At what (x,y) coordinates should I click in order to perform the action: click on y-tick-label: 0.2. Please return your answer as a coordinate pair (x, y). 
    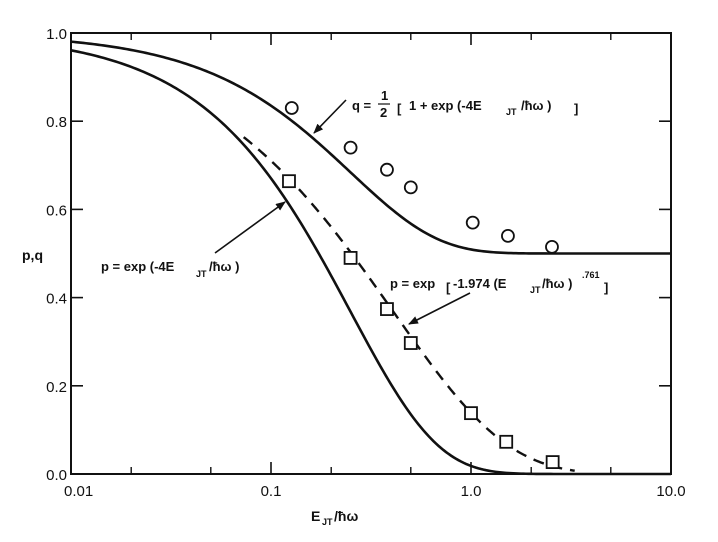
    Looking at the image, I should click on (56, 387).